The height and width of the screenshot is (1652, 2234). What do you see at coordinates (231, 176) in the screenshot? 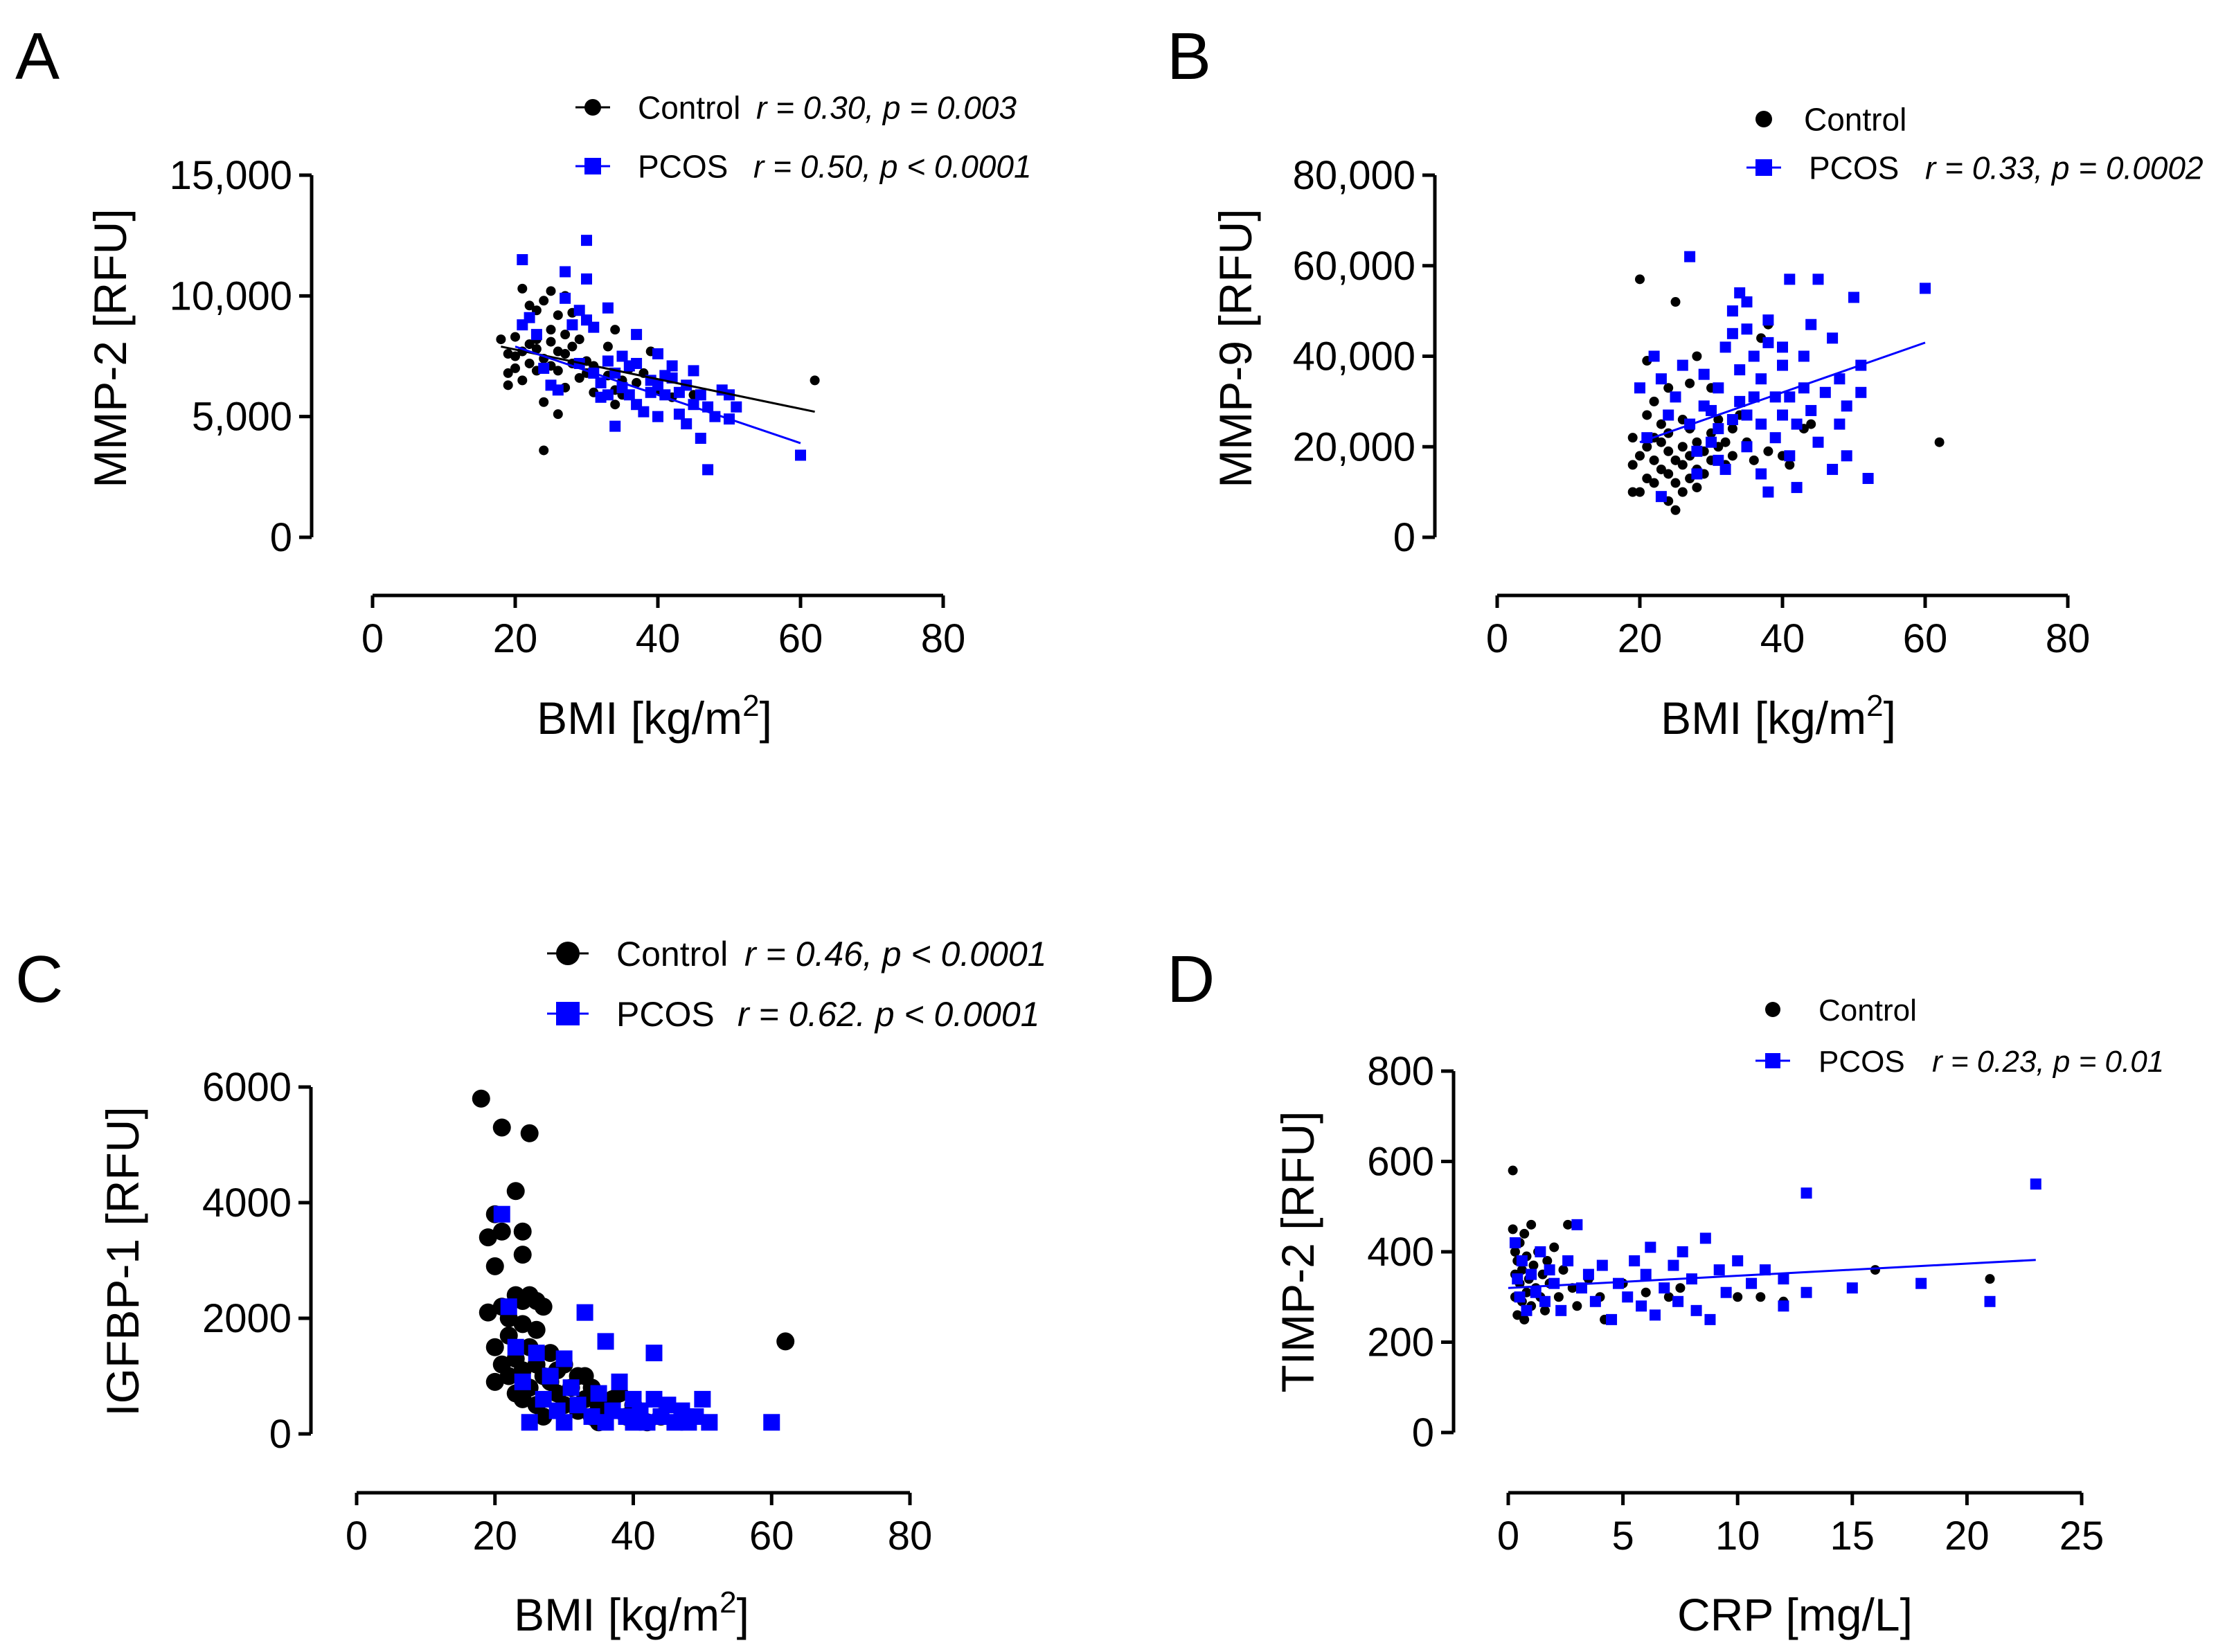
I see `y-tick-label: 15,000` at bounding box center [231, 176].